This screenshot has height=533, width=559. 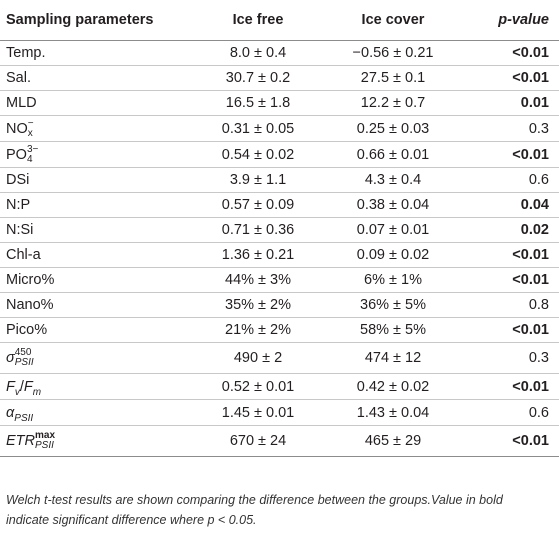 I want to click on param-base: σ, so click(x=10, y=357).